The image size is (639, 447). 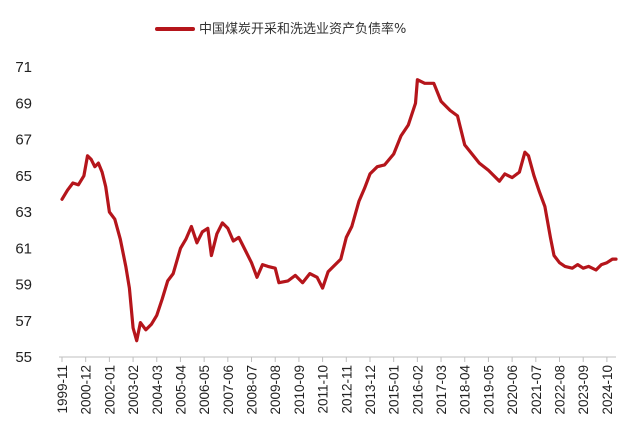 I want to click on legend-label: 中国煤炭开采和洗选业资产负债率%, so click(x=302, y=29).